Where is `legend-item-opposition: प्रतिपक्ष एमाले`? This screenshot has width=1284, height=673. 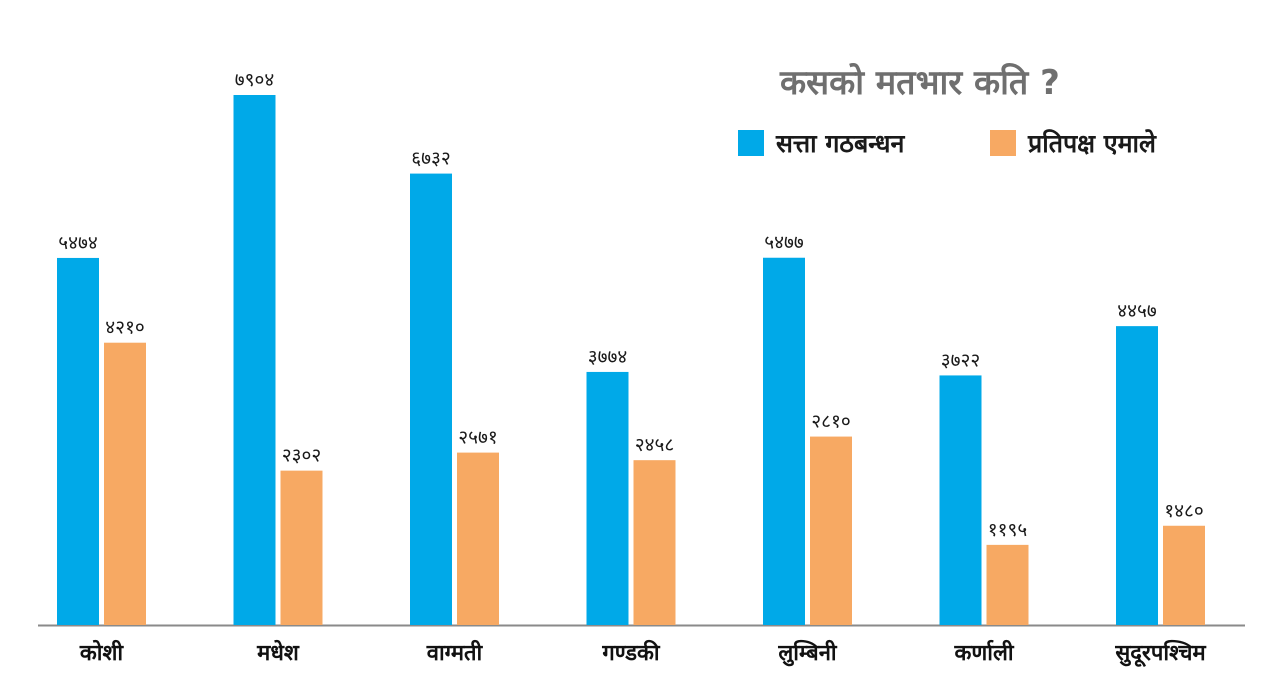
legend-item-opposition: प्रतिपक्ष एमाले is located at coordinates (1073, 143).